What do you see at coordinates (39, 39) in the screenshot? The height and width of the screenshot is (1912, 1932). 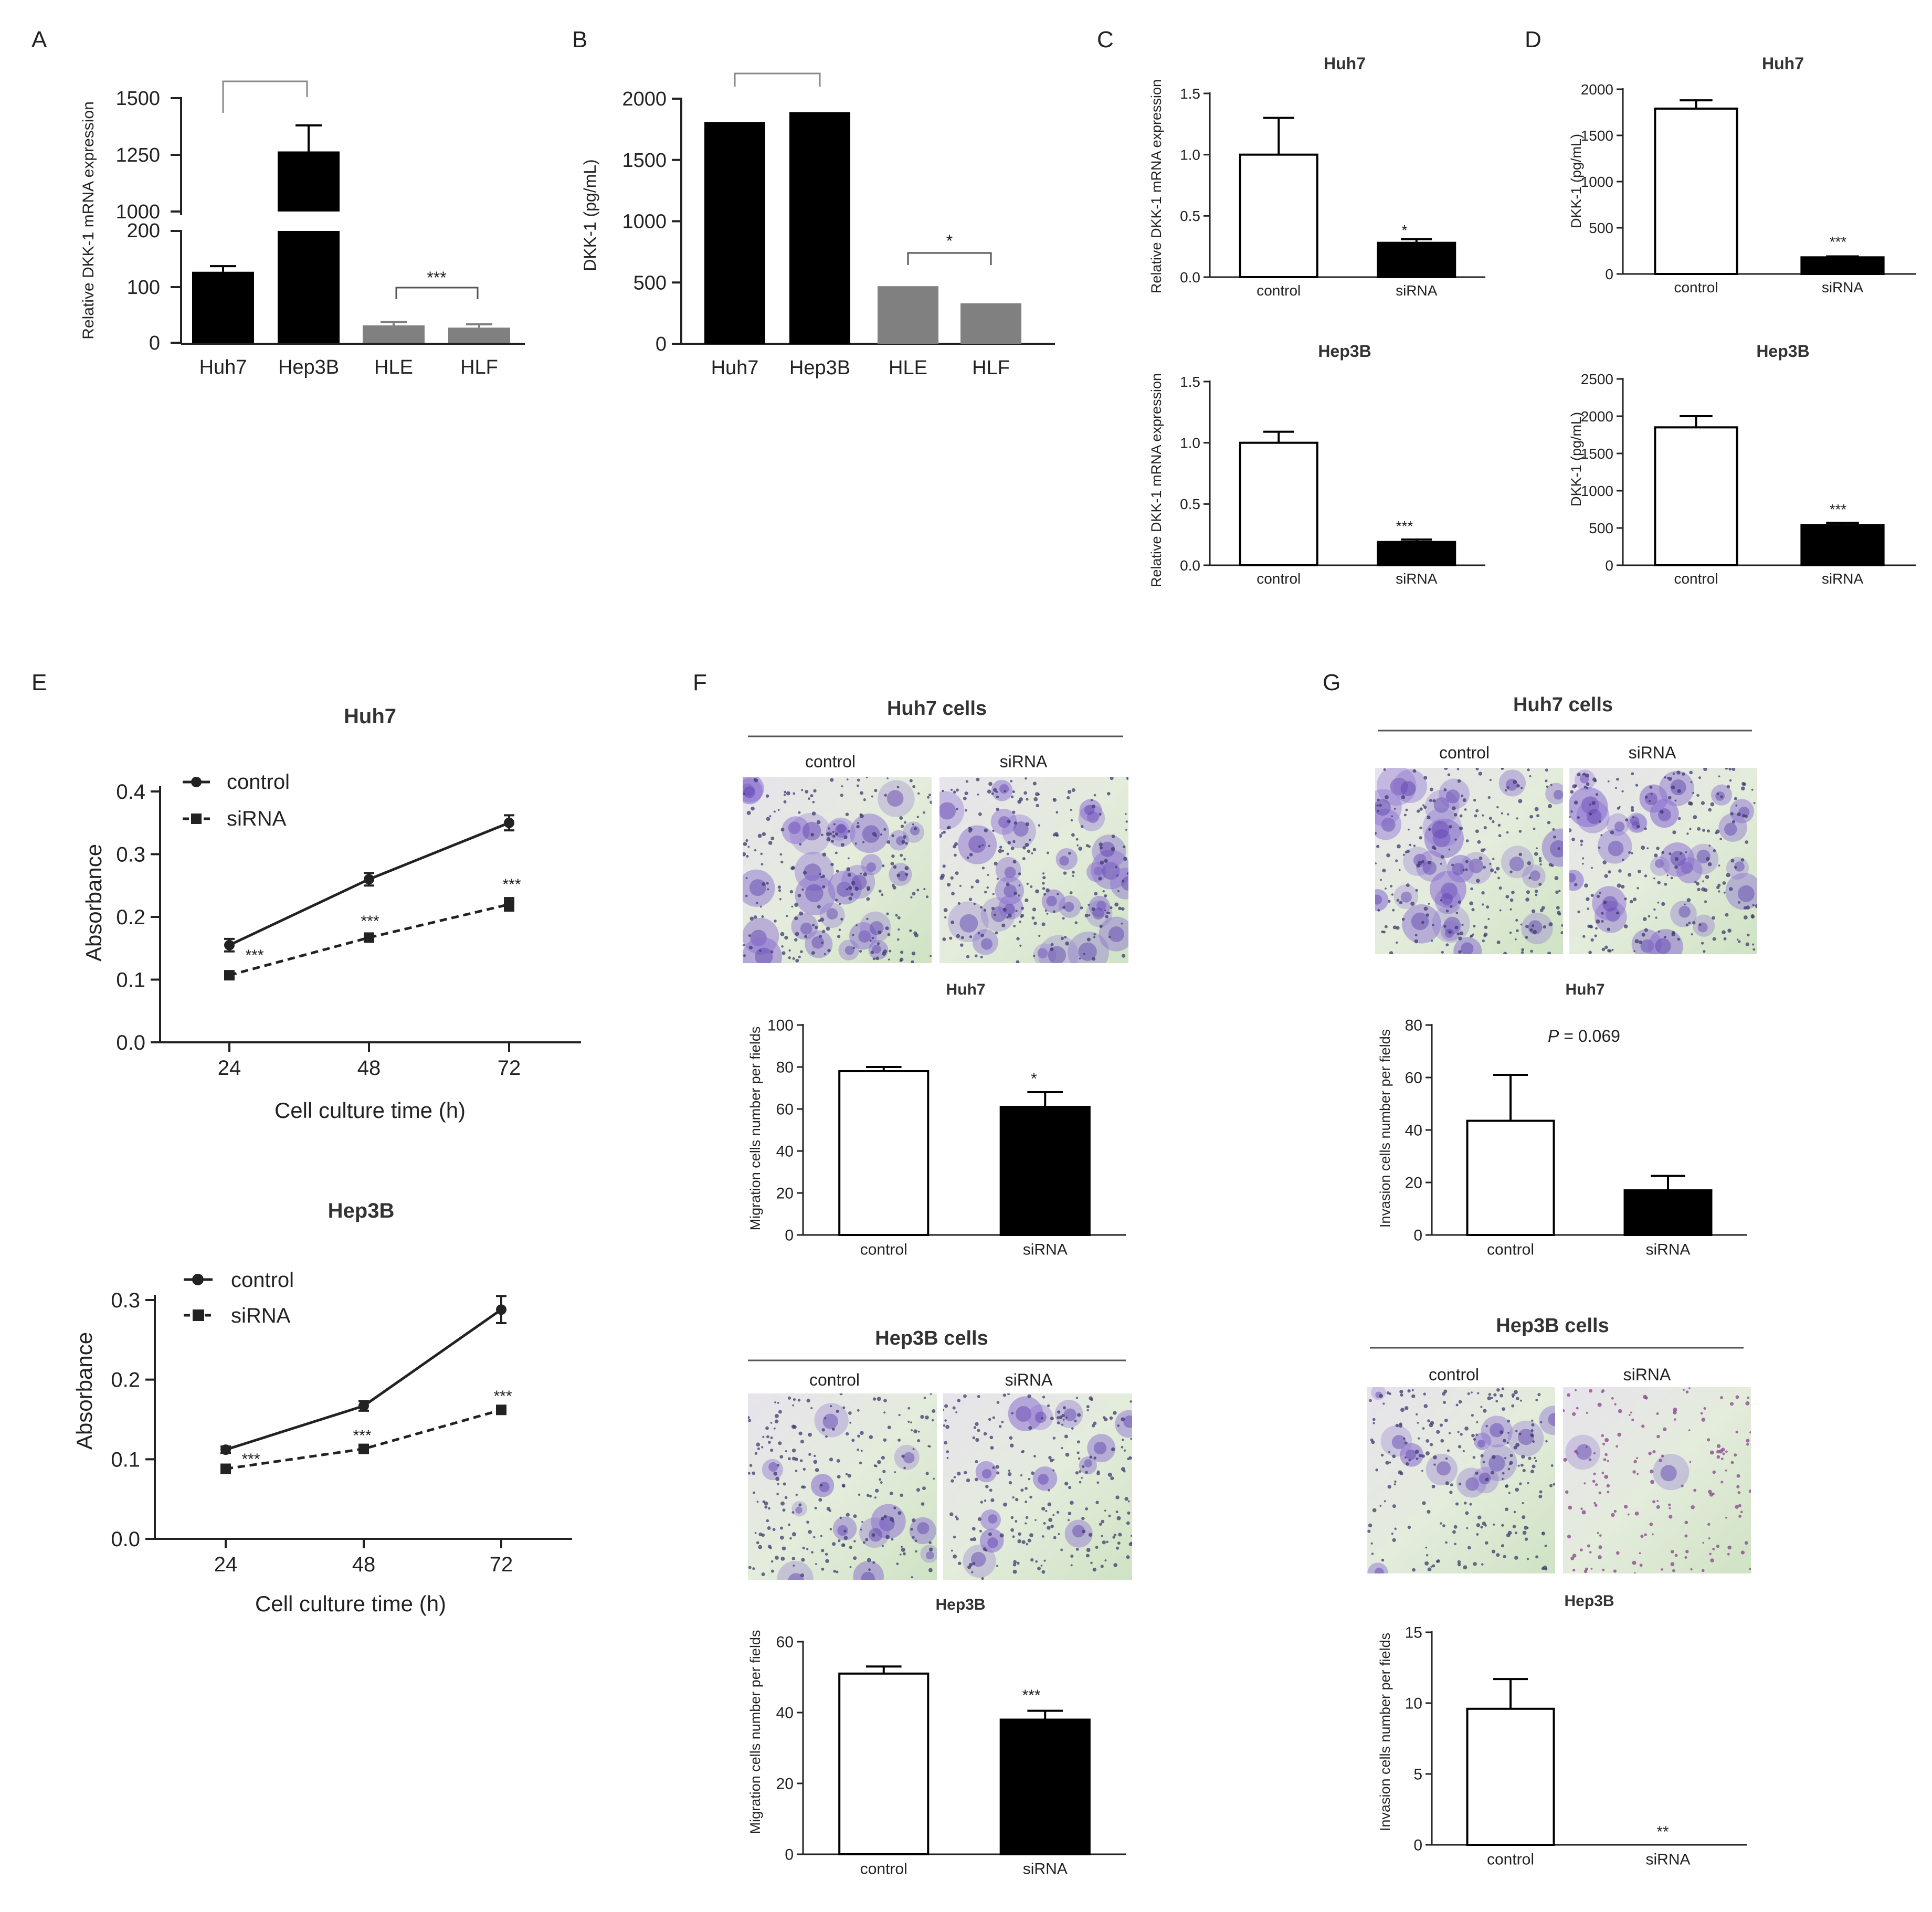 I see `panel-a-letter: A` at bounding box center [39, 39].